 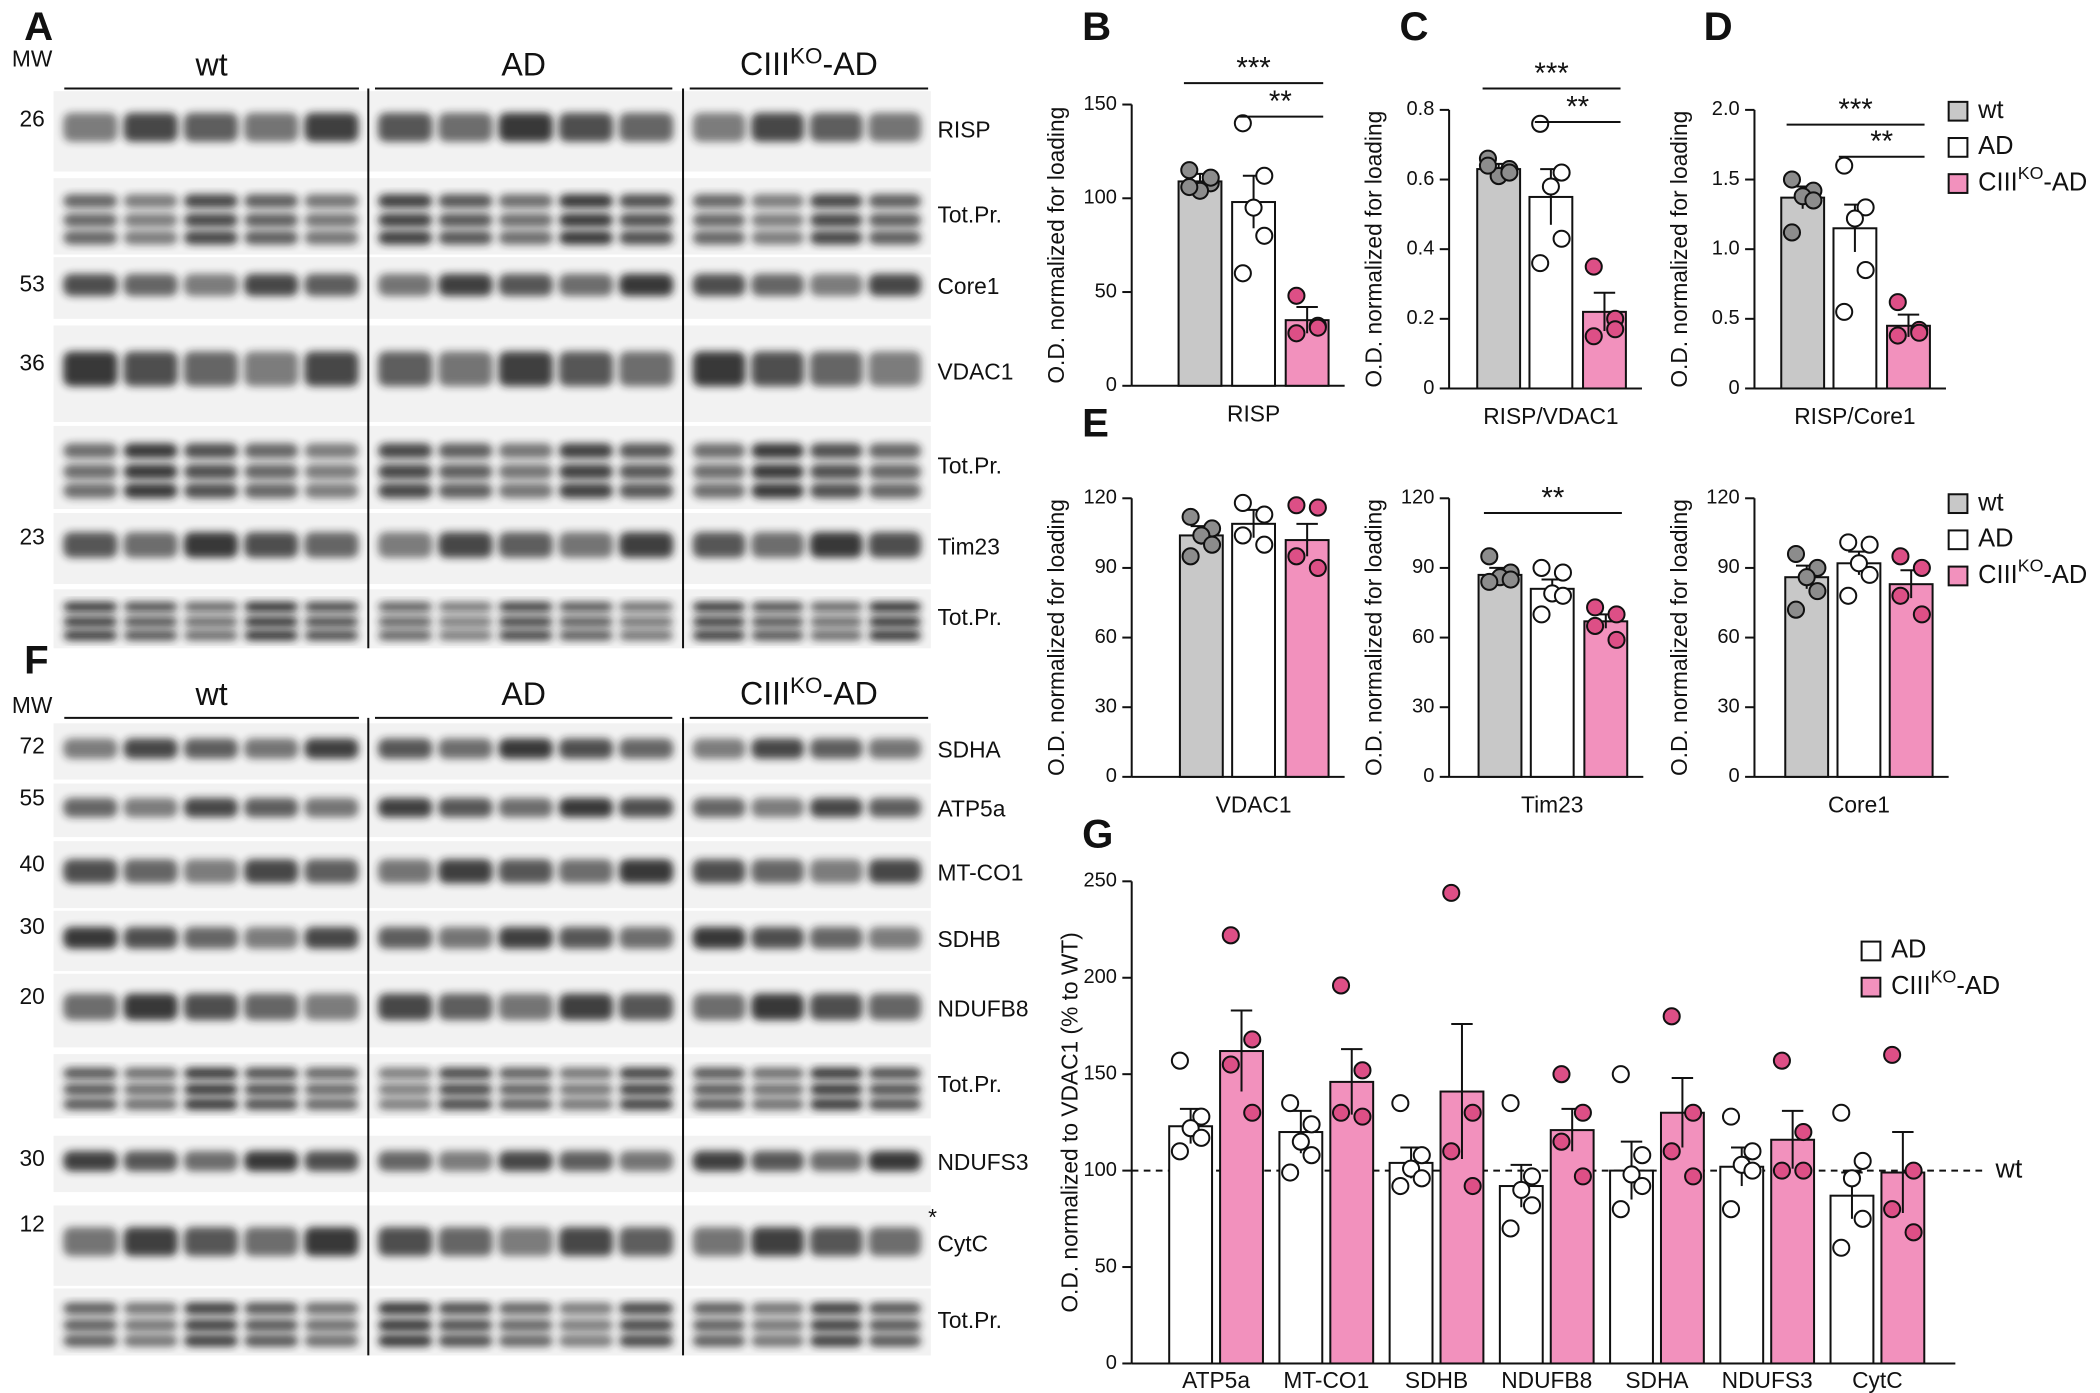 What do you see at coordinates (1958, 147) in the screenshot?
I see `legend-swatch` at bounding box center [1958, 147].